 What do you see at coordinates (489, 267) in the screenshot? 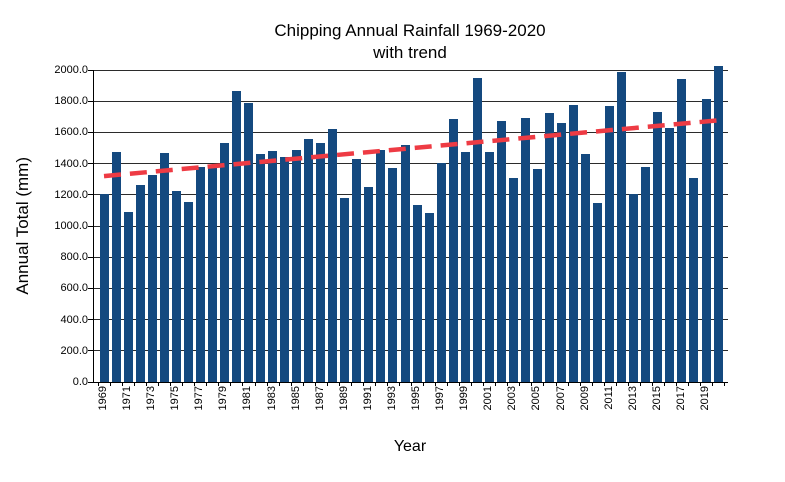
I see `bar-2001` at bounding box center [489, 267].